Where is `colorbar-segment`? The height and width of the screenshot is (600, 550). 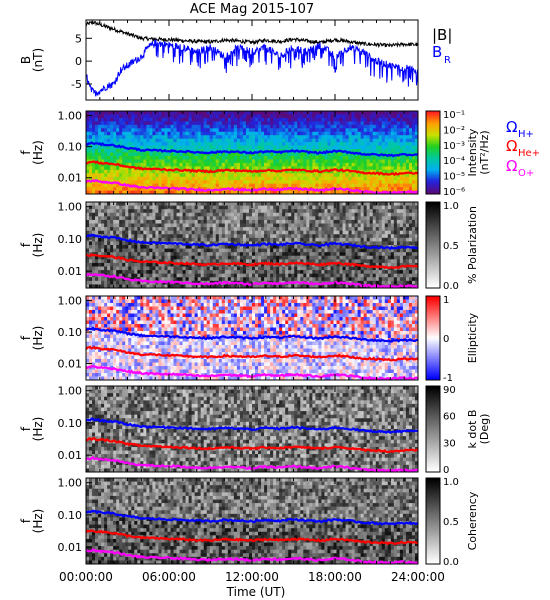
colorbar-segment is located at coordinates (433, 154).